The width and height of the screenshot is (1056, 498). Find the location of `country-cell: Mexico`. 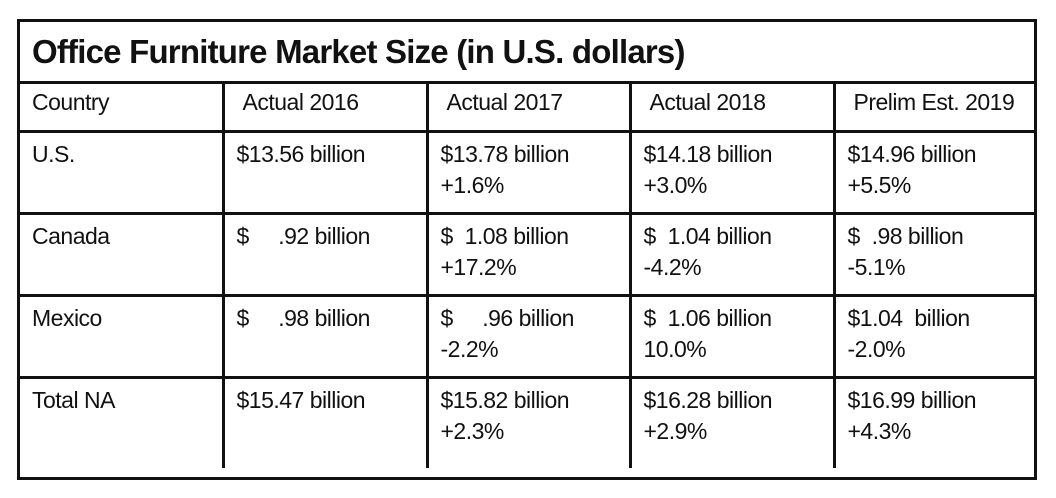

country-cell: Mexico is located at coordinates (122, 336).